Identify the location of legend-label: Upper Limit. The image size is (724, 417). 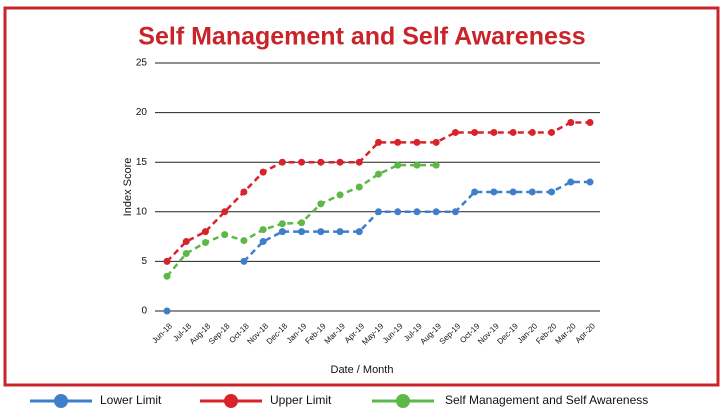
(301, 400).